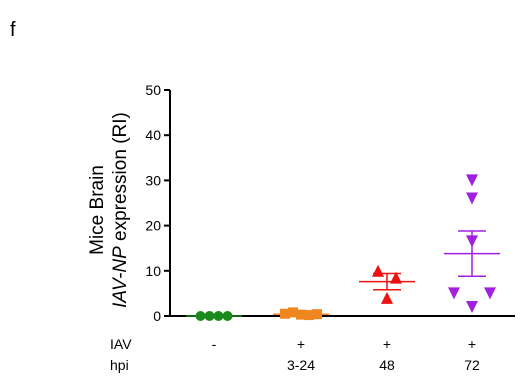 Image resolution: width=526 pixels, height=390 pixels. I want to click on hpi-row-label: hpi, so click(119, 365).